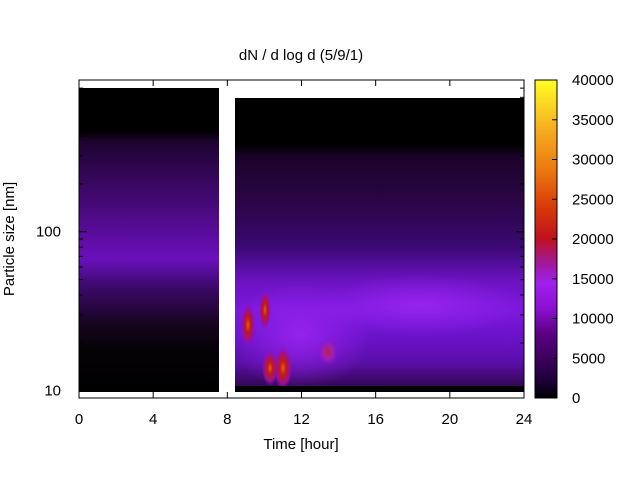 The image size is (640, 485). Describe the element at coordinates (375, 419) in the screenshot. I see `x-tick-label: 16` at that location.